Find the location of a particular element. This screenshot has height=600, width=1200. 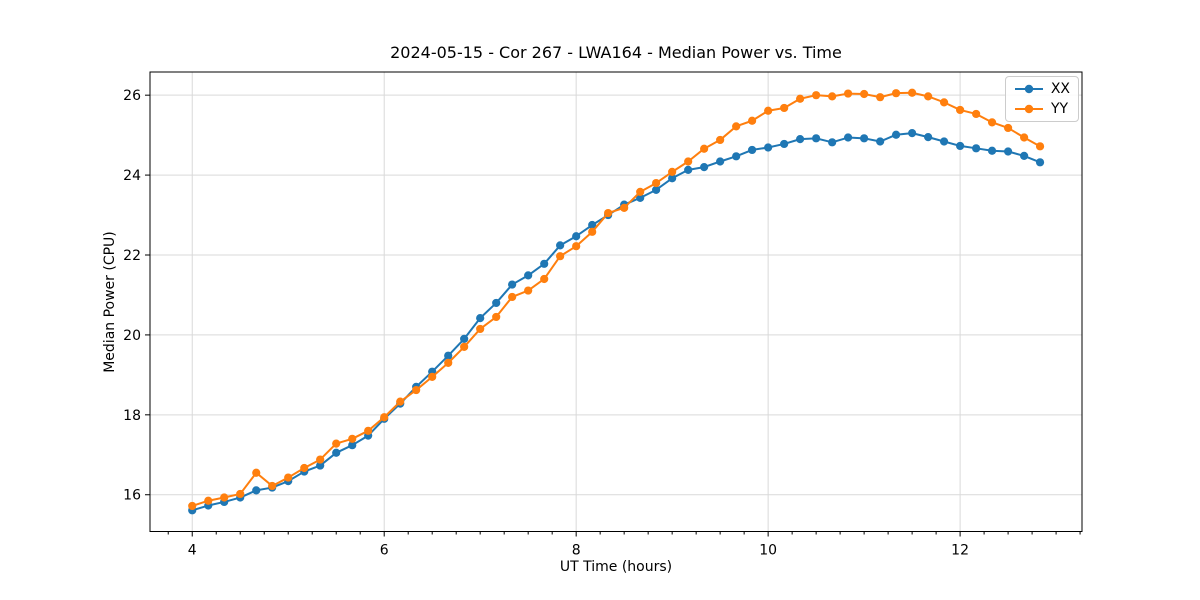

legend-item-yy: YY is located at coordinates (1042, 109).